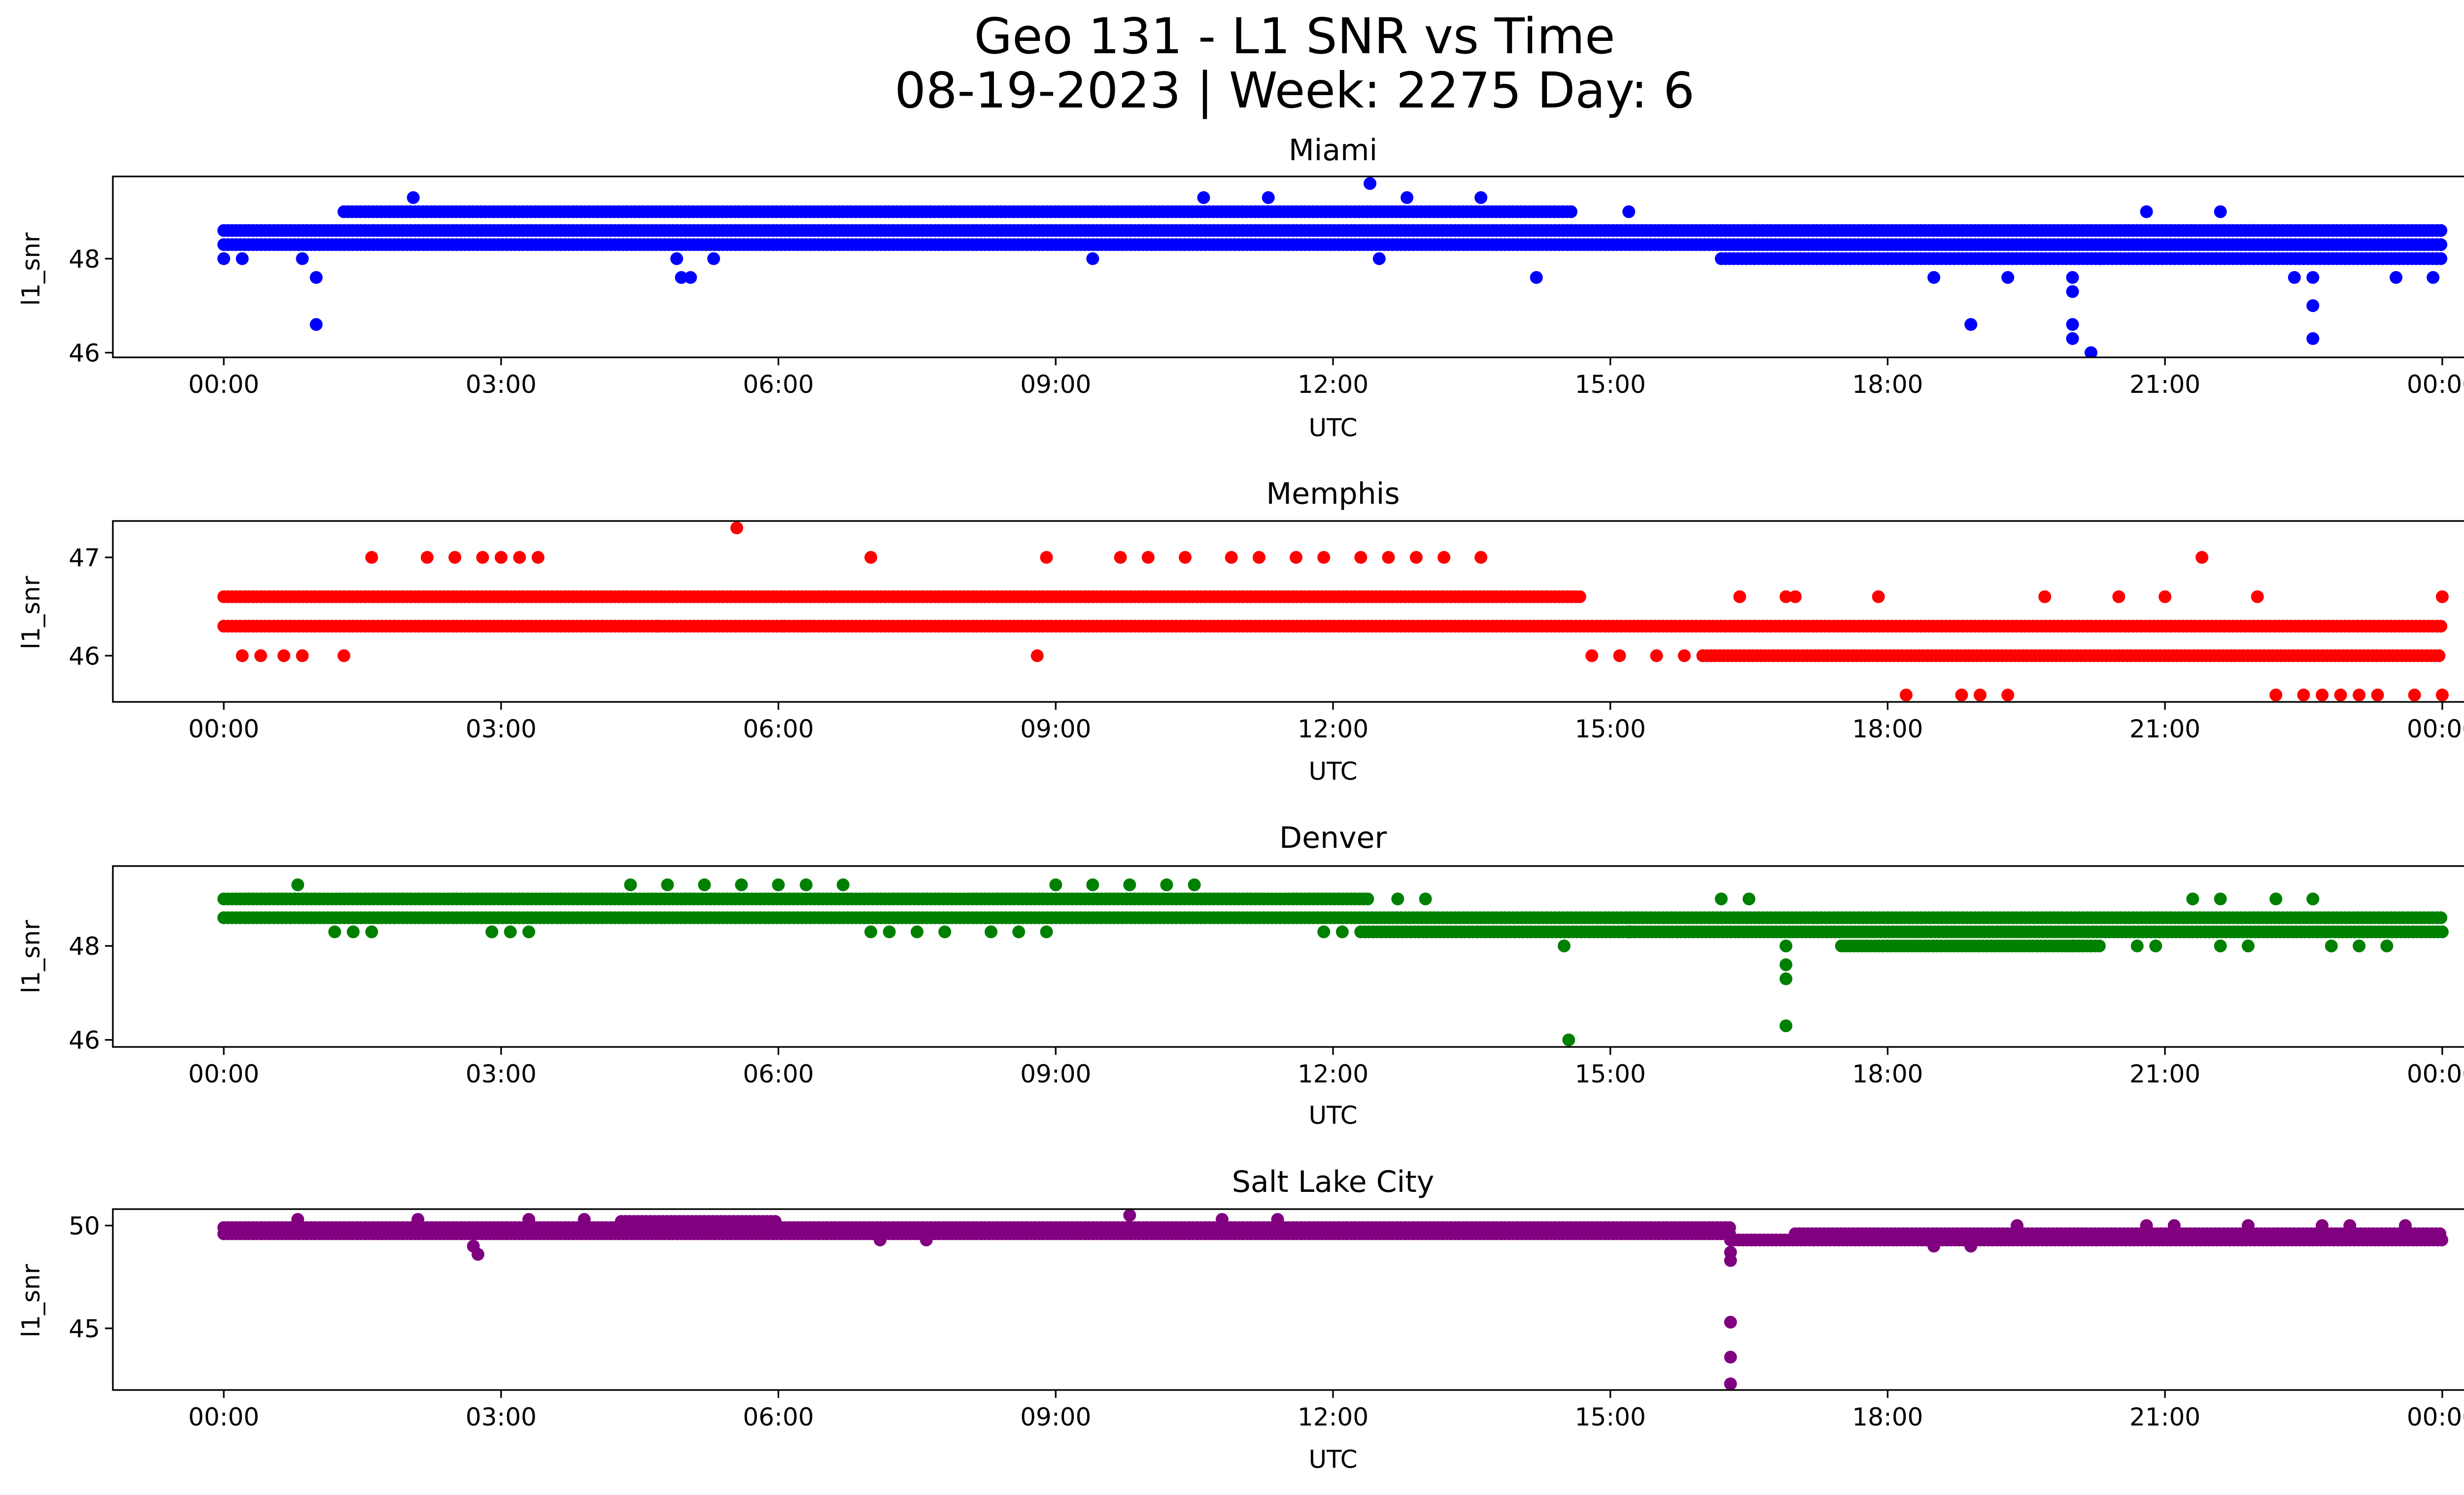 This screenshot has width=2464, height=1495. I want to click on axes-frame, so click(1288, 266).